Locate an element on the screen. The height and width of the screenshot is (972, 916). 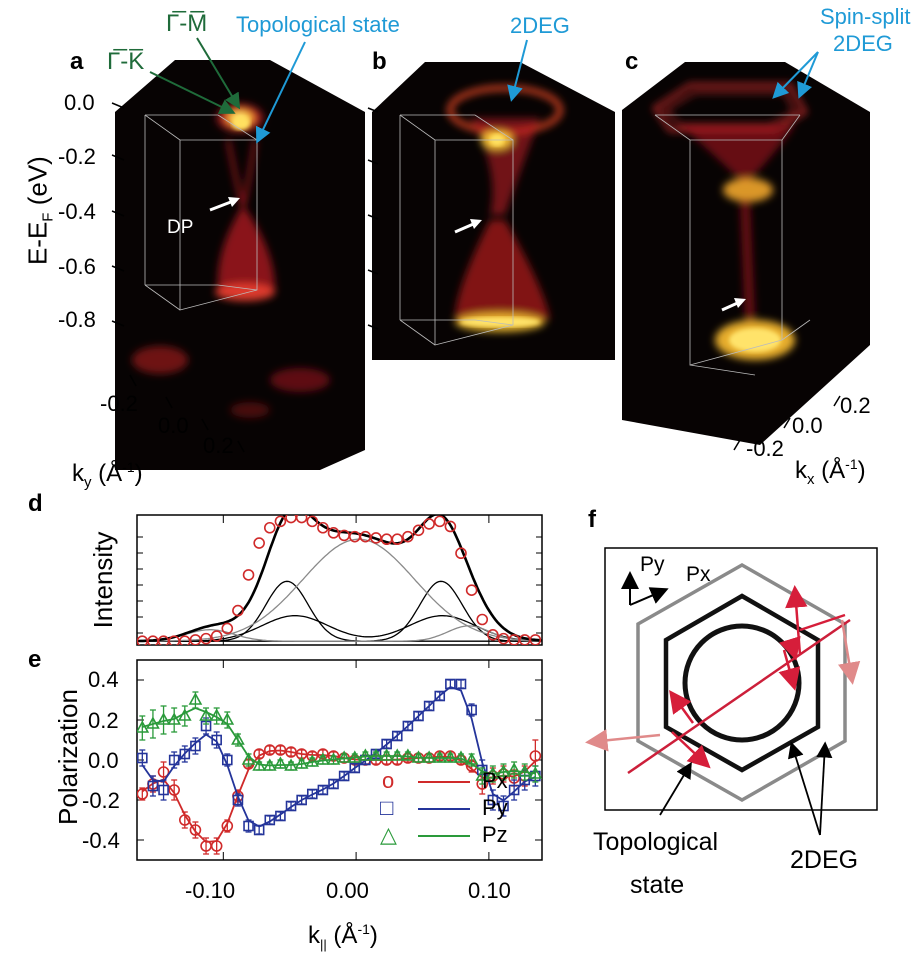
spin-arrow-f6 is located at coordinates (822, 622).